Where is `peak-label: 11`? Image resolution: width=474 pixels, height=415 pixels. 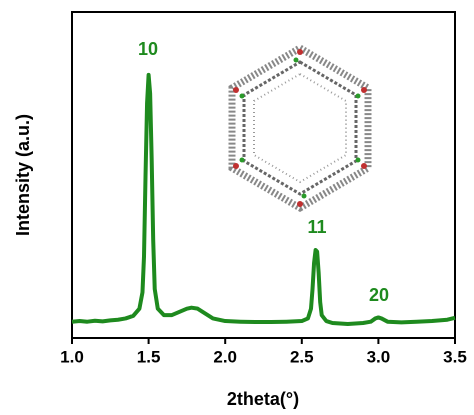 peak-label: 11 is located at coordinates (316, 227).